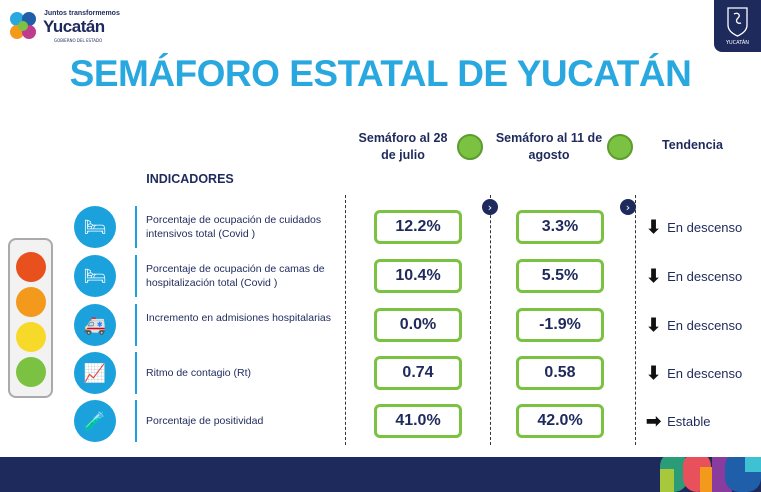 The height and width of the screenshot is (492, 761). Describe the element at coordinates (31, 337) in the screenshot. I see `yellow-lamp` at that location.